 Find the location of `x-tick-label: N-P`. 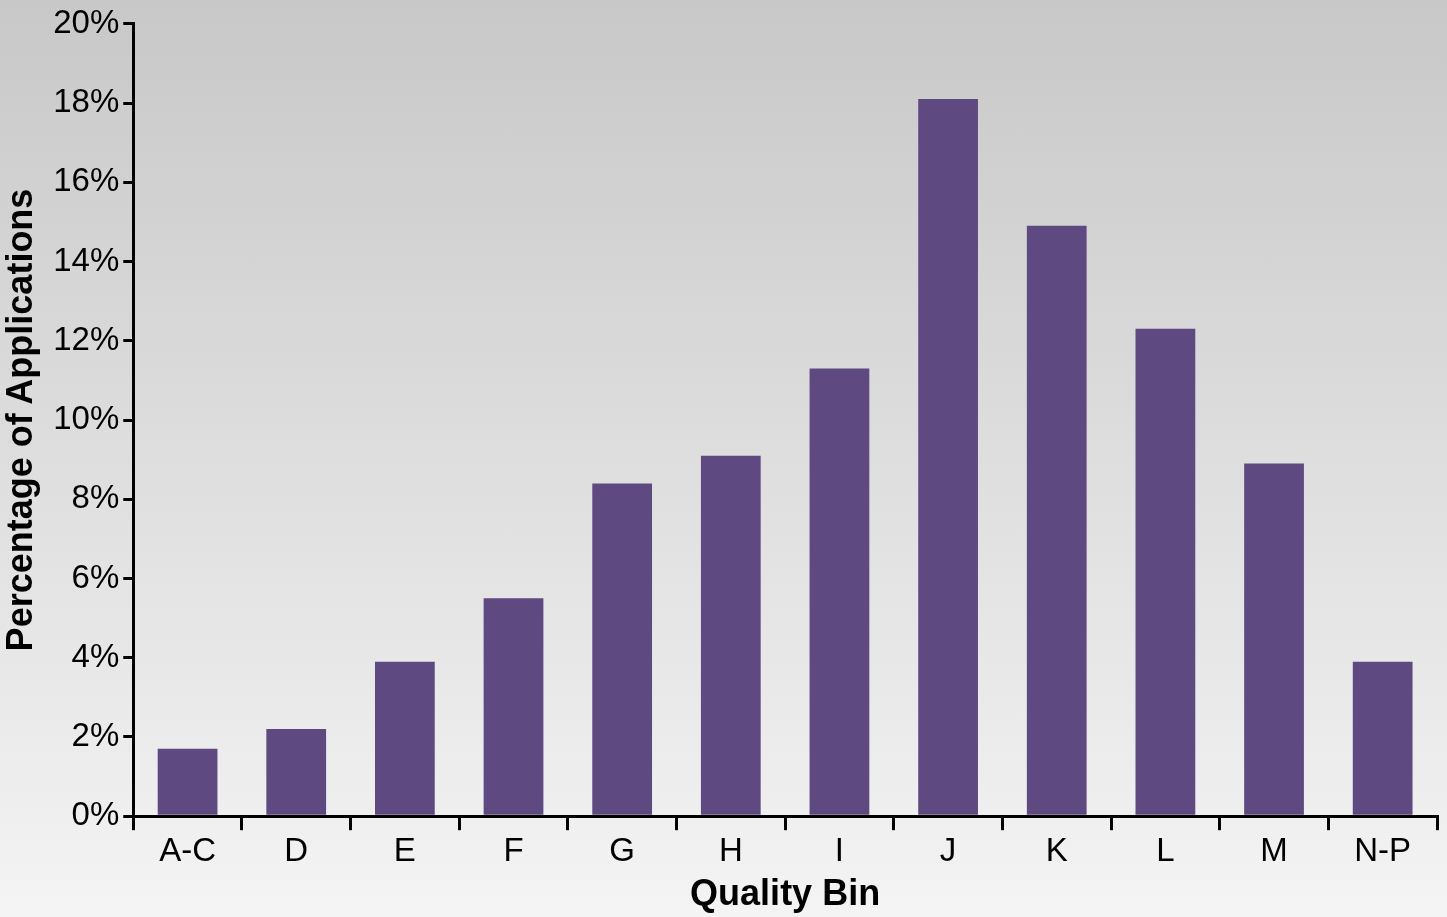

x-tick-label: N-P is located at coordinates (1383, 850).